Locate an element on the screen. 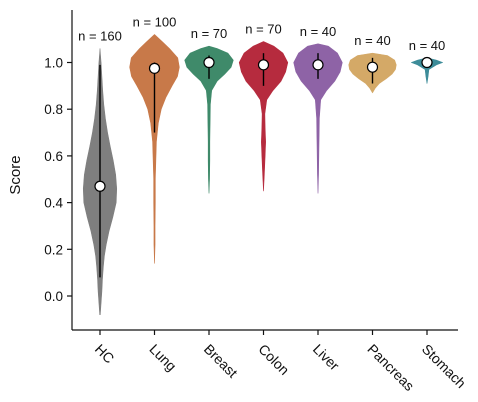 This screenshot has height=402, width=478. x-tick-label: Colon is located at coordinates (273, 359).